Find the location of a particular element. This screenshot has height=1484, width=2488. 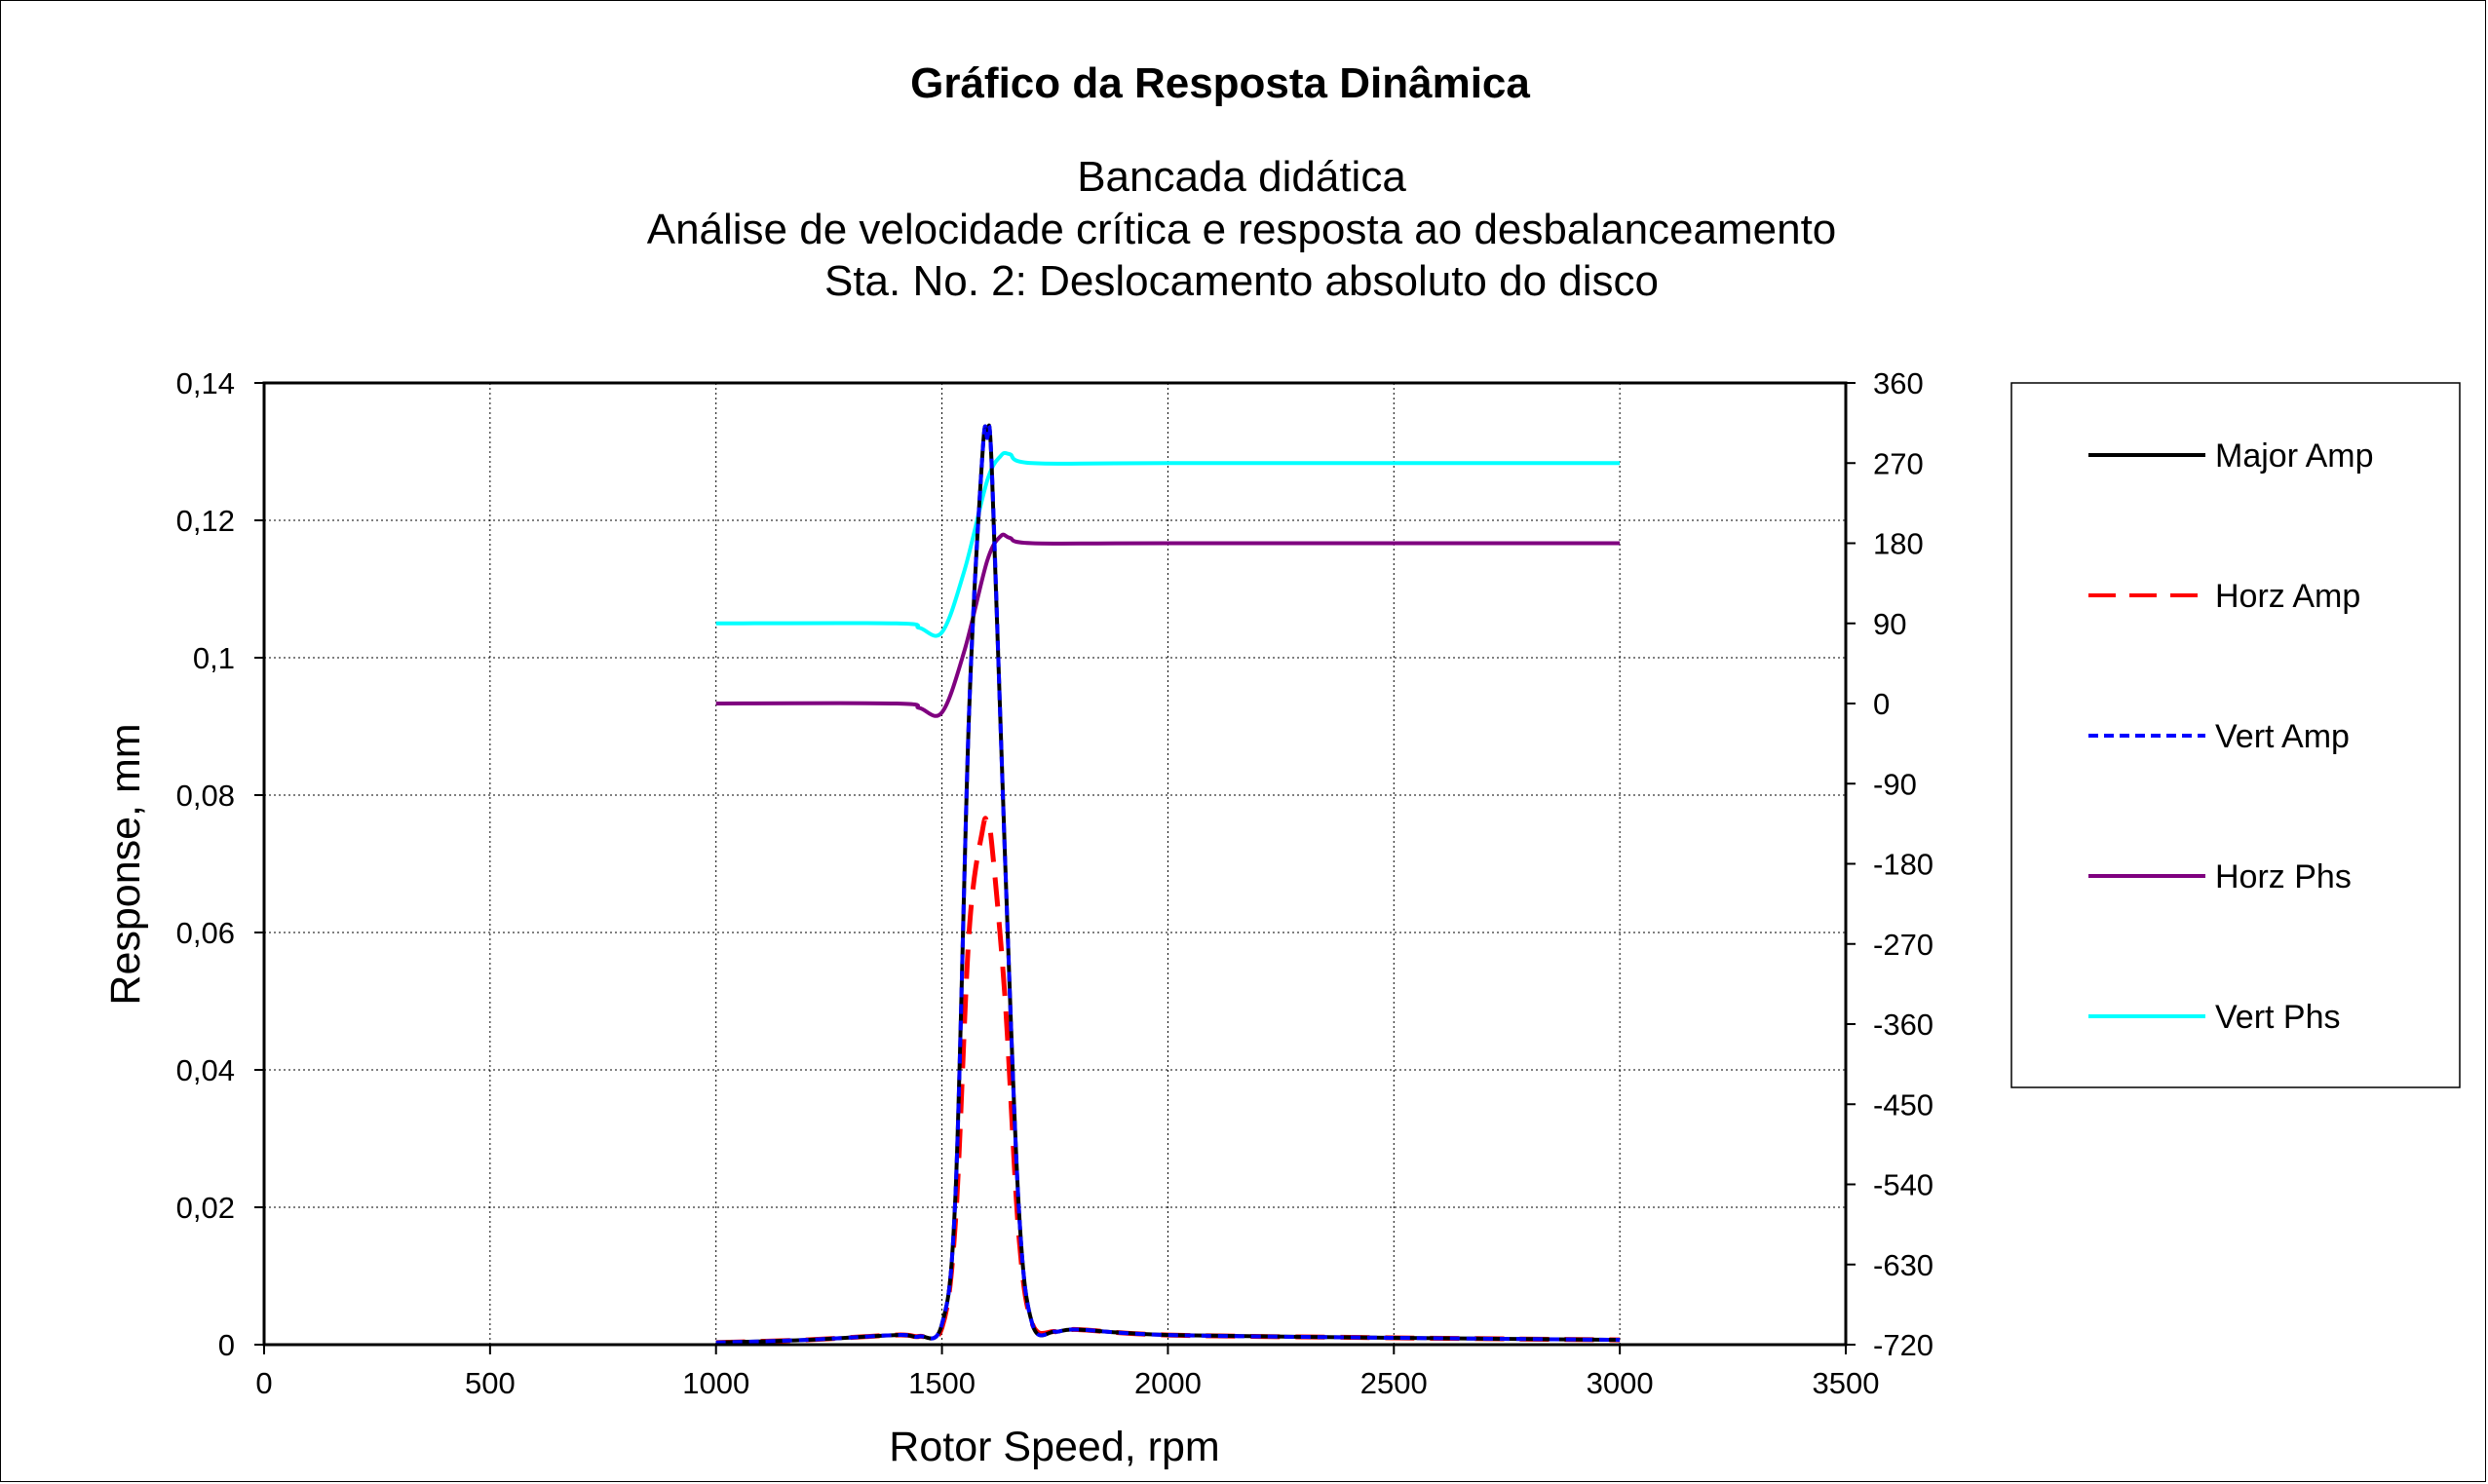

y2-tick-label: -90 is located at coordinates (1895, 784).